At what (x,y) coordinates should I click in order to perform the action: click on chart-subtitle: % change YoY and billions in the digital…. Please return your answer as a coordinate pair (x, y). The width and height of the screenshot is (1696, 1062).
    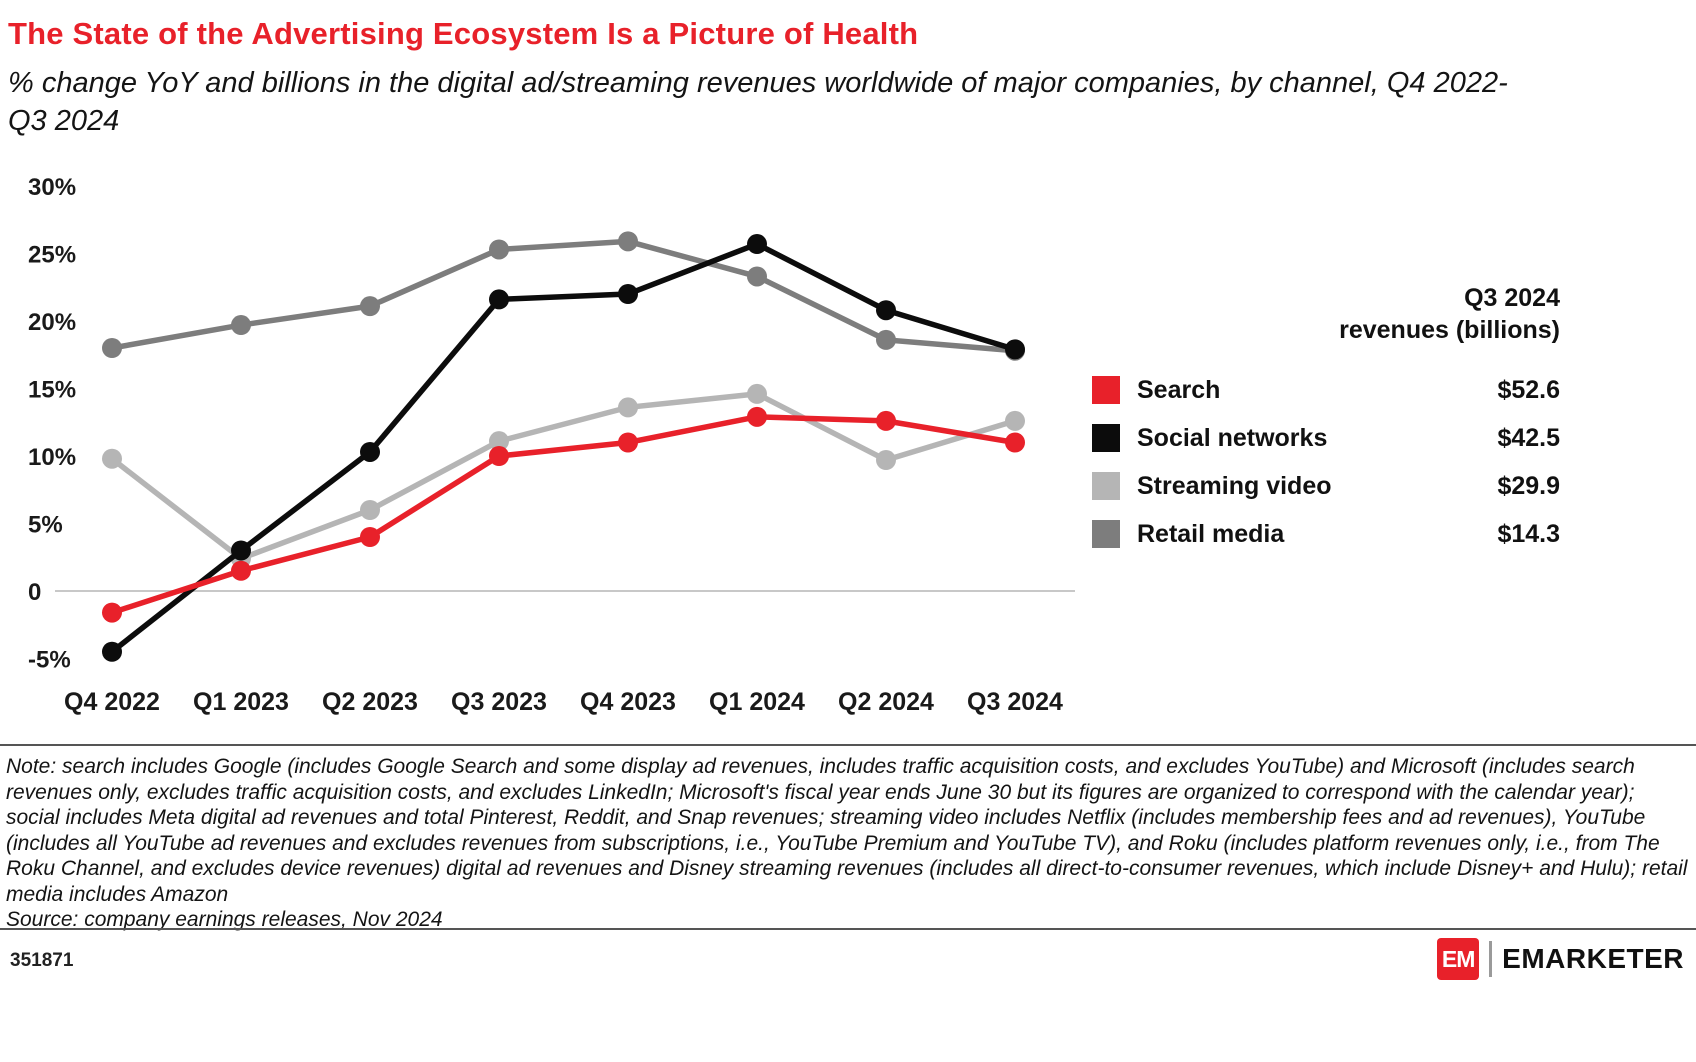
    Looking at the image, I should click on (758, 102).